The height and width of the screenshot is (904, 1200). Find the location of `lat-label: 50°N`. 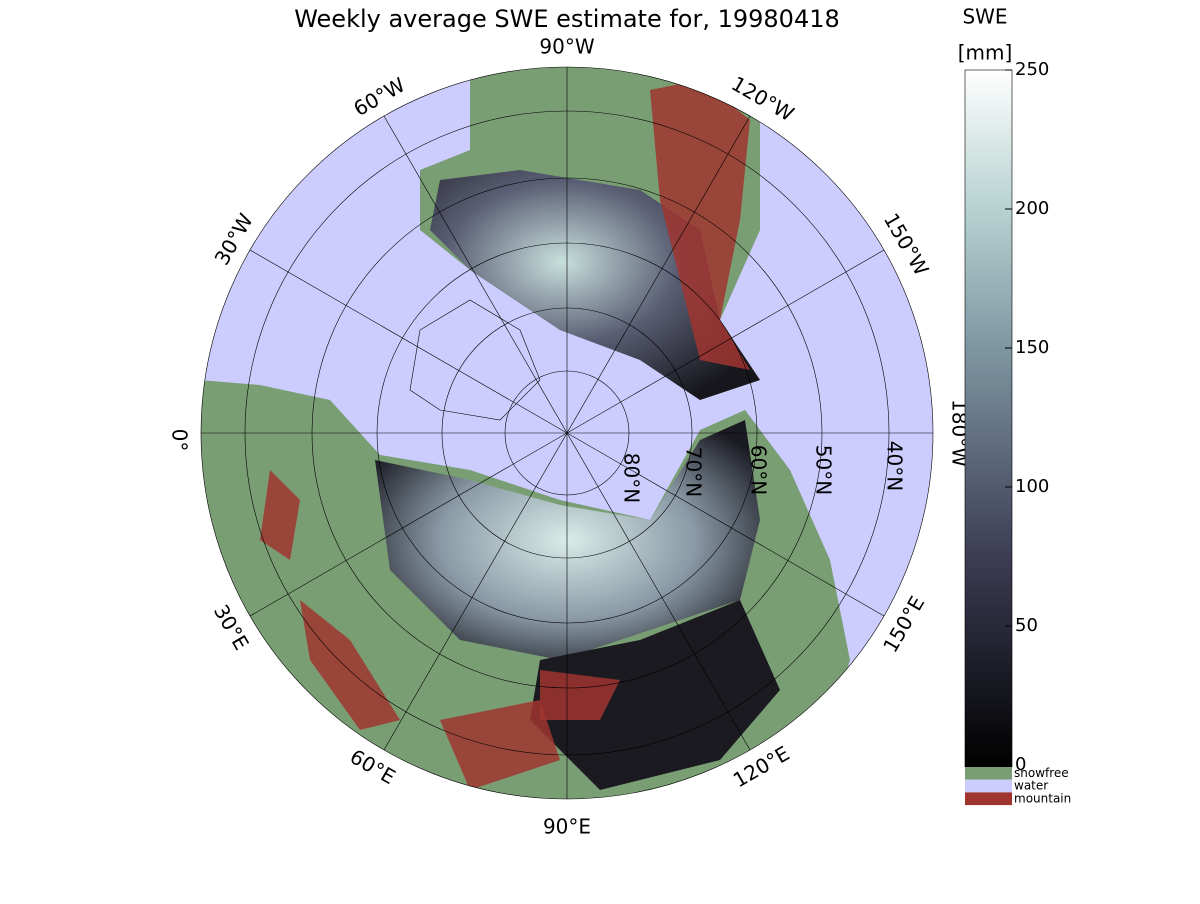

lat-label: 50°N is located at coordinates (824, 470).